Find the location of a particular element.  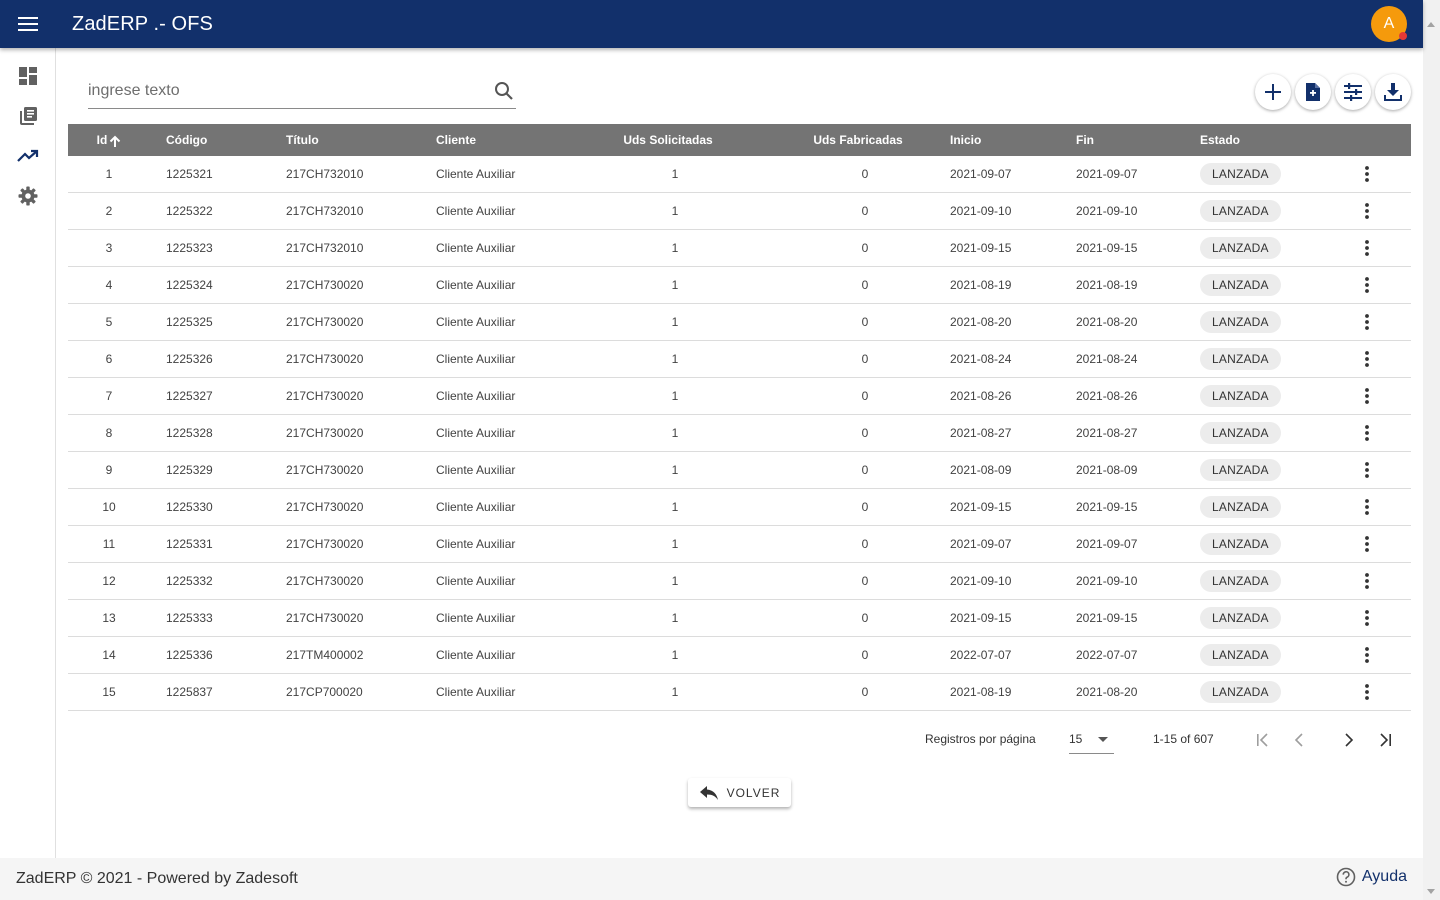

cell-inicio: 2021-09-07 is located at coordinates (981, 544).